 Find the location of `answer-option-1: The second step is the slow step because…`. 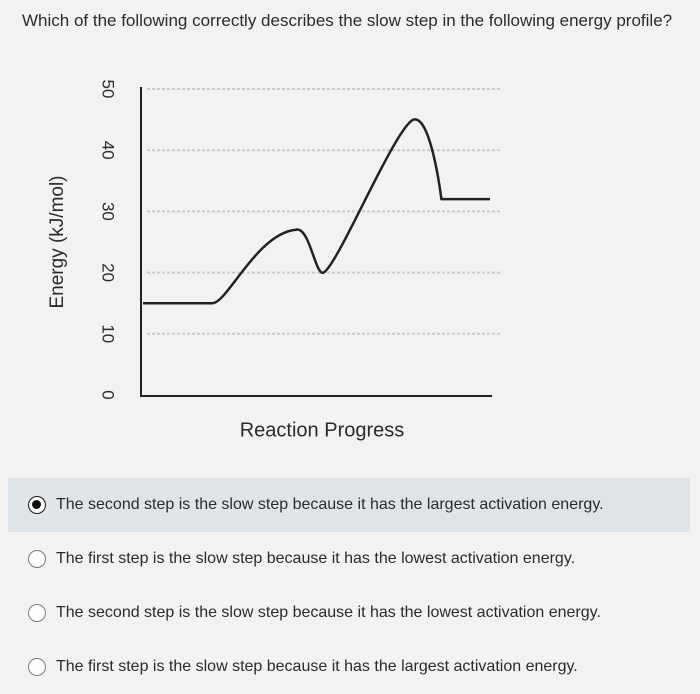

answer-option-1: The second step is the slow step because… is located at coordinates (349, 505).